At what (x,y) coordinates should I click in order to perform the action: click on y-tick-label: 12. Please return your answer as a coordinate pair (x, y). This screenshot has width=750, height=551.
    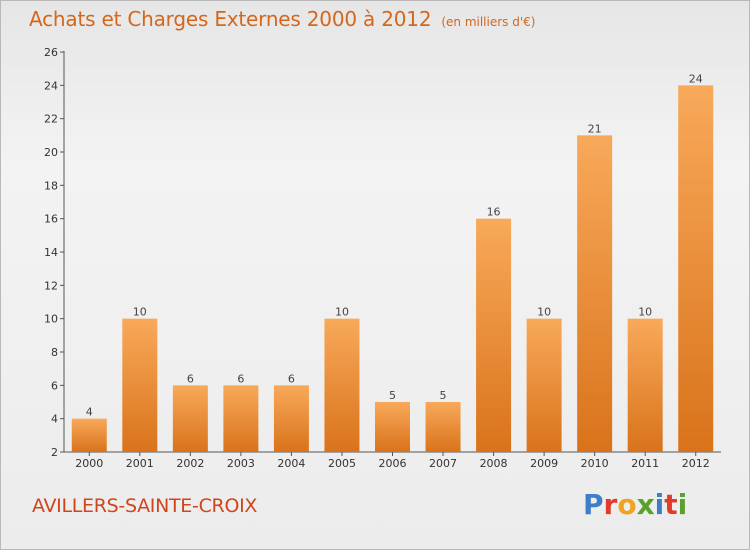
    Looking at the image, I should click on (51, 285).